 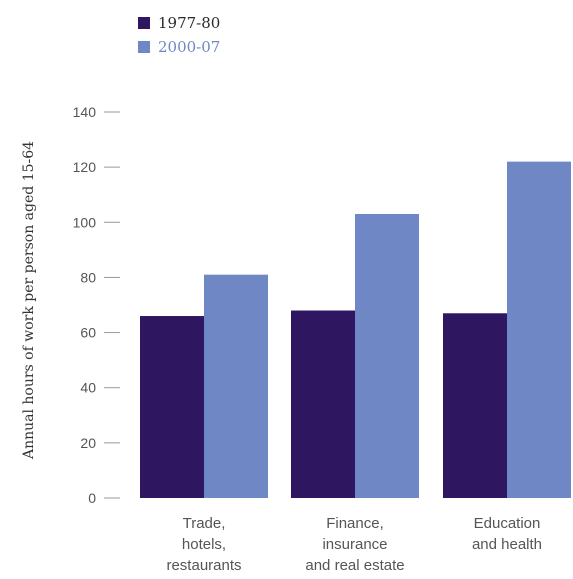 I want to click on x-category-label-0: Trade, hotels, restaurants, so click(x=203, y=544).